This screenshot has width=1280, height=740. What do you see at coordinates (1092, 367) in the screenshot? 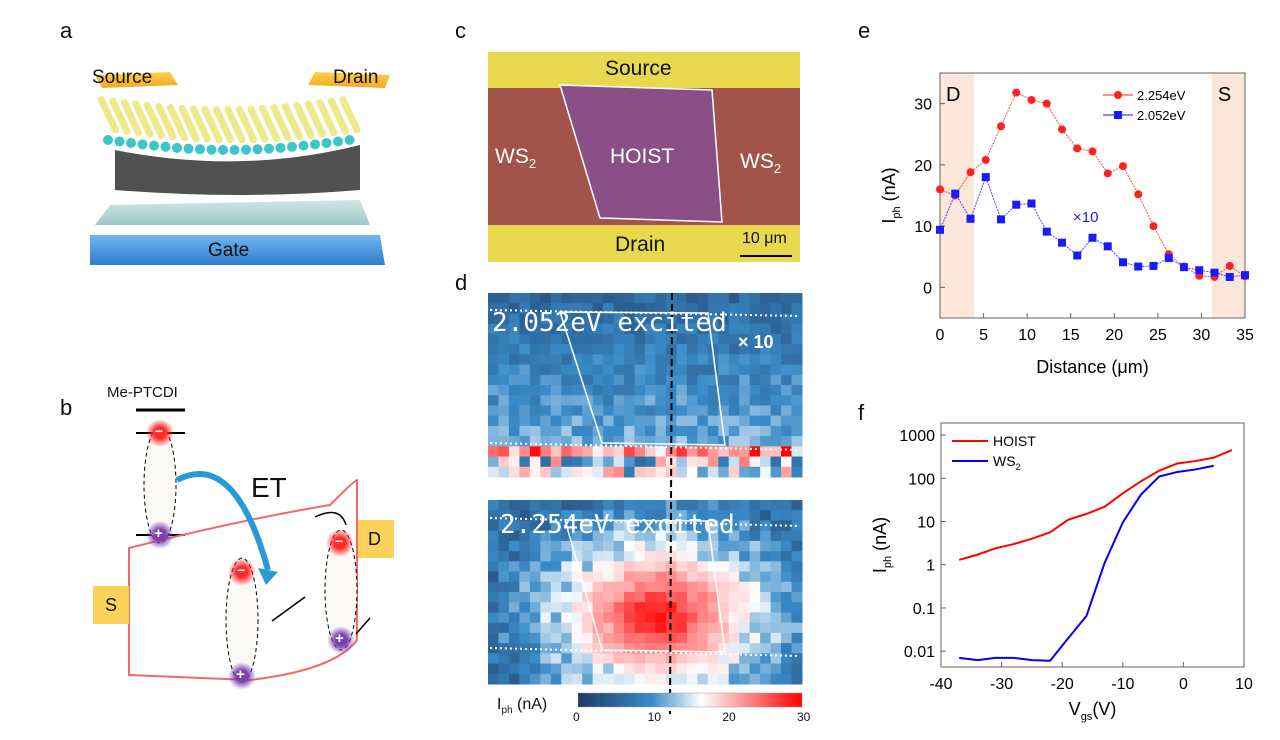
I see `x-axis-label: Distance (μm)` at bounding box center [1092, 367].